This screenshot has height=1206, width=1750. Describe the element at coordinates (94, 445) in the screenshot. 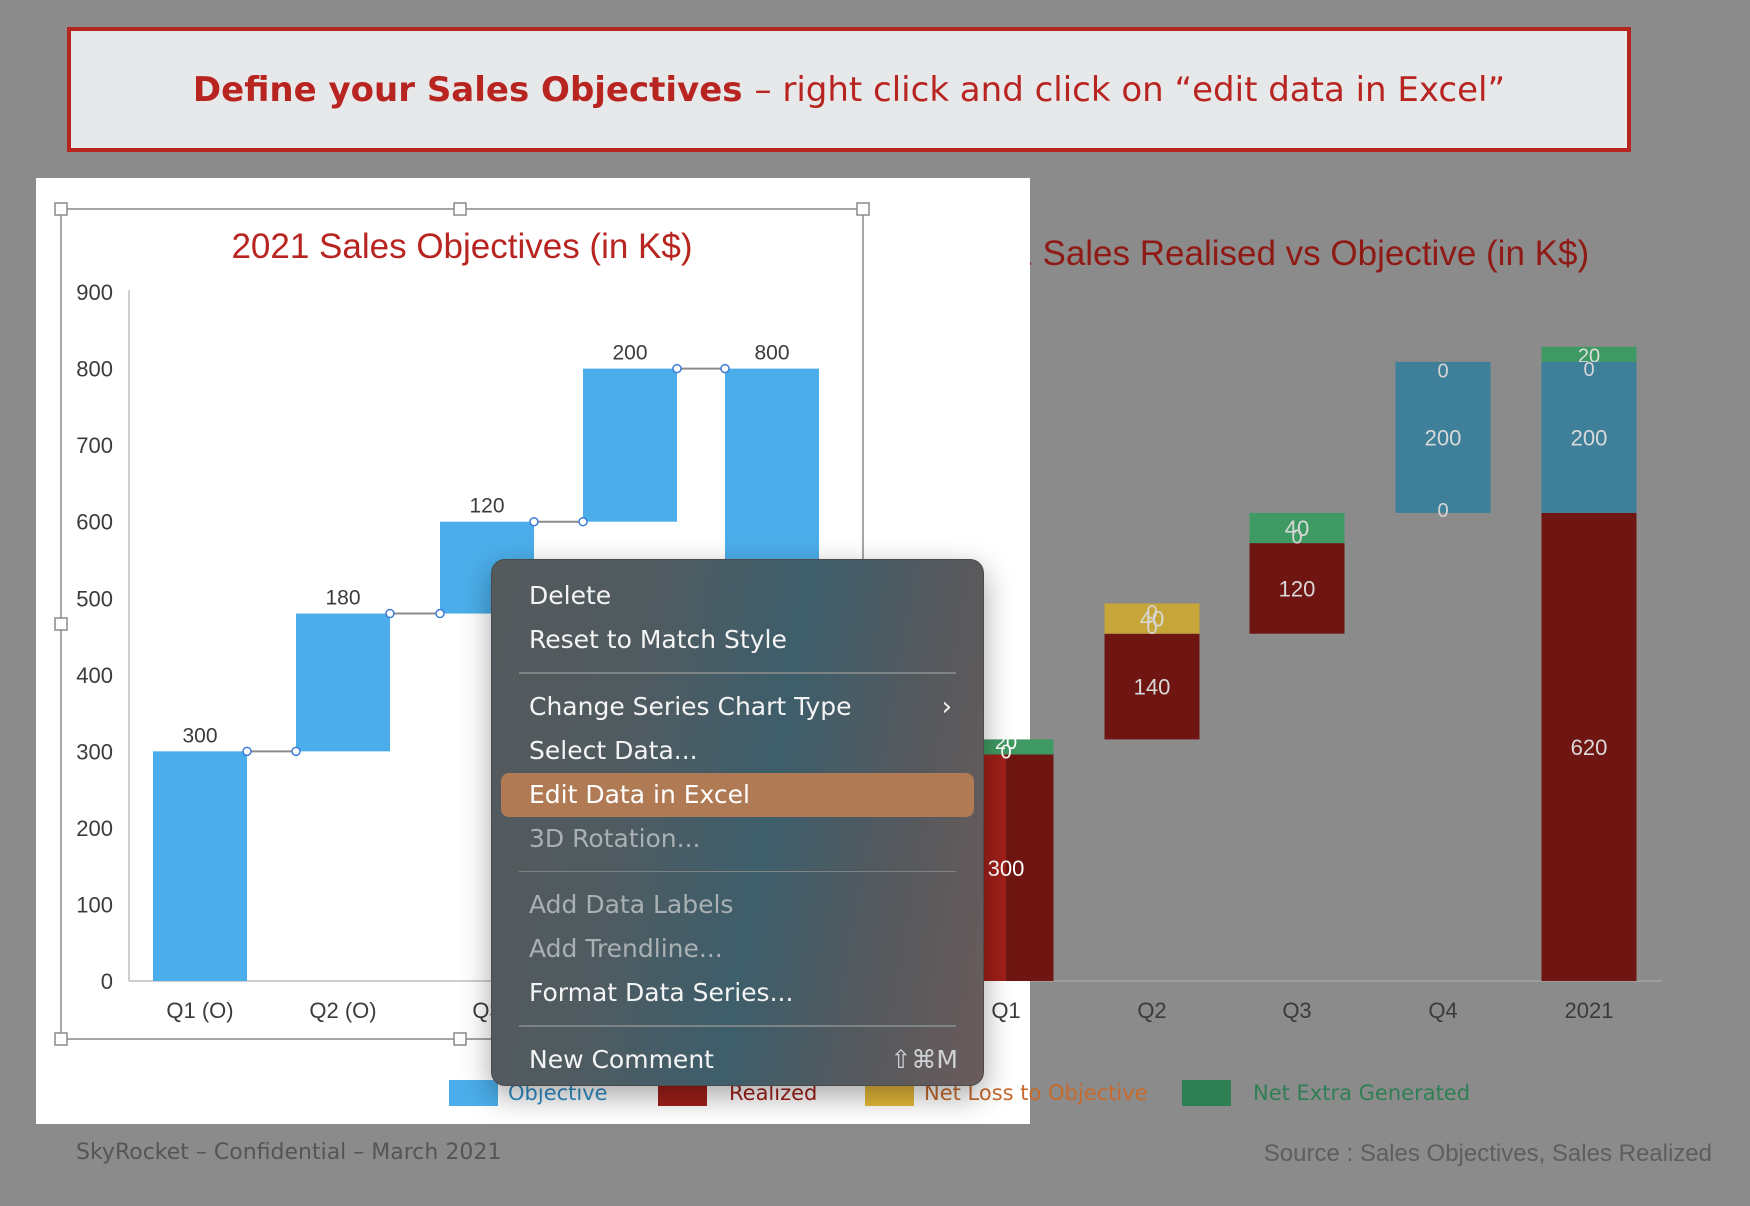

I see `left-y-tick-label: 700` at that location.